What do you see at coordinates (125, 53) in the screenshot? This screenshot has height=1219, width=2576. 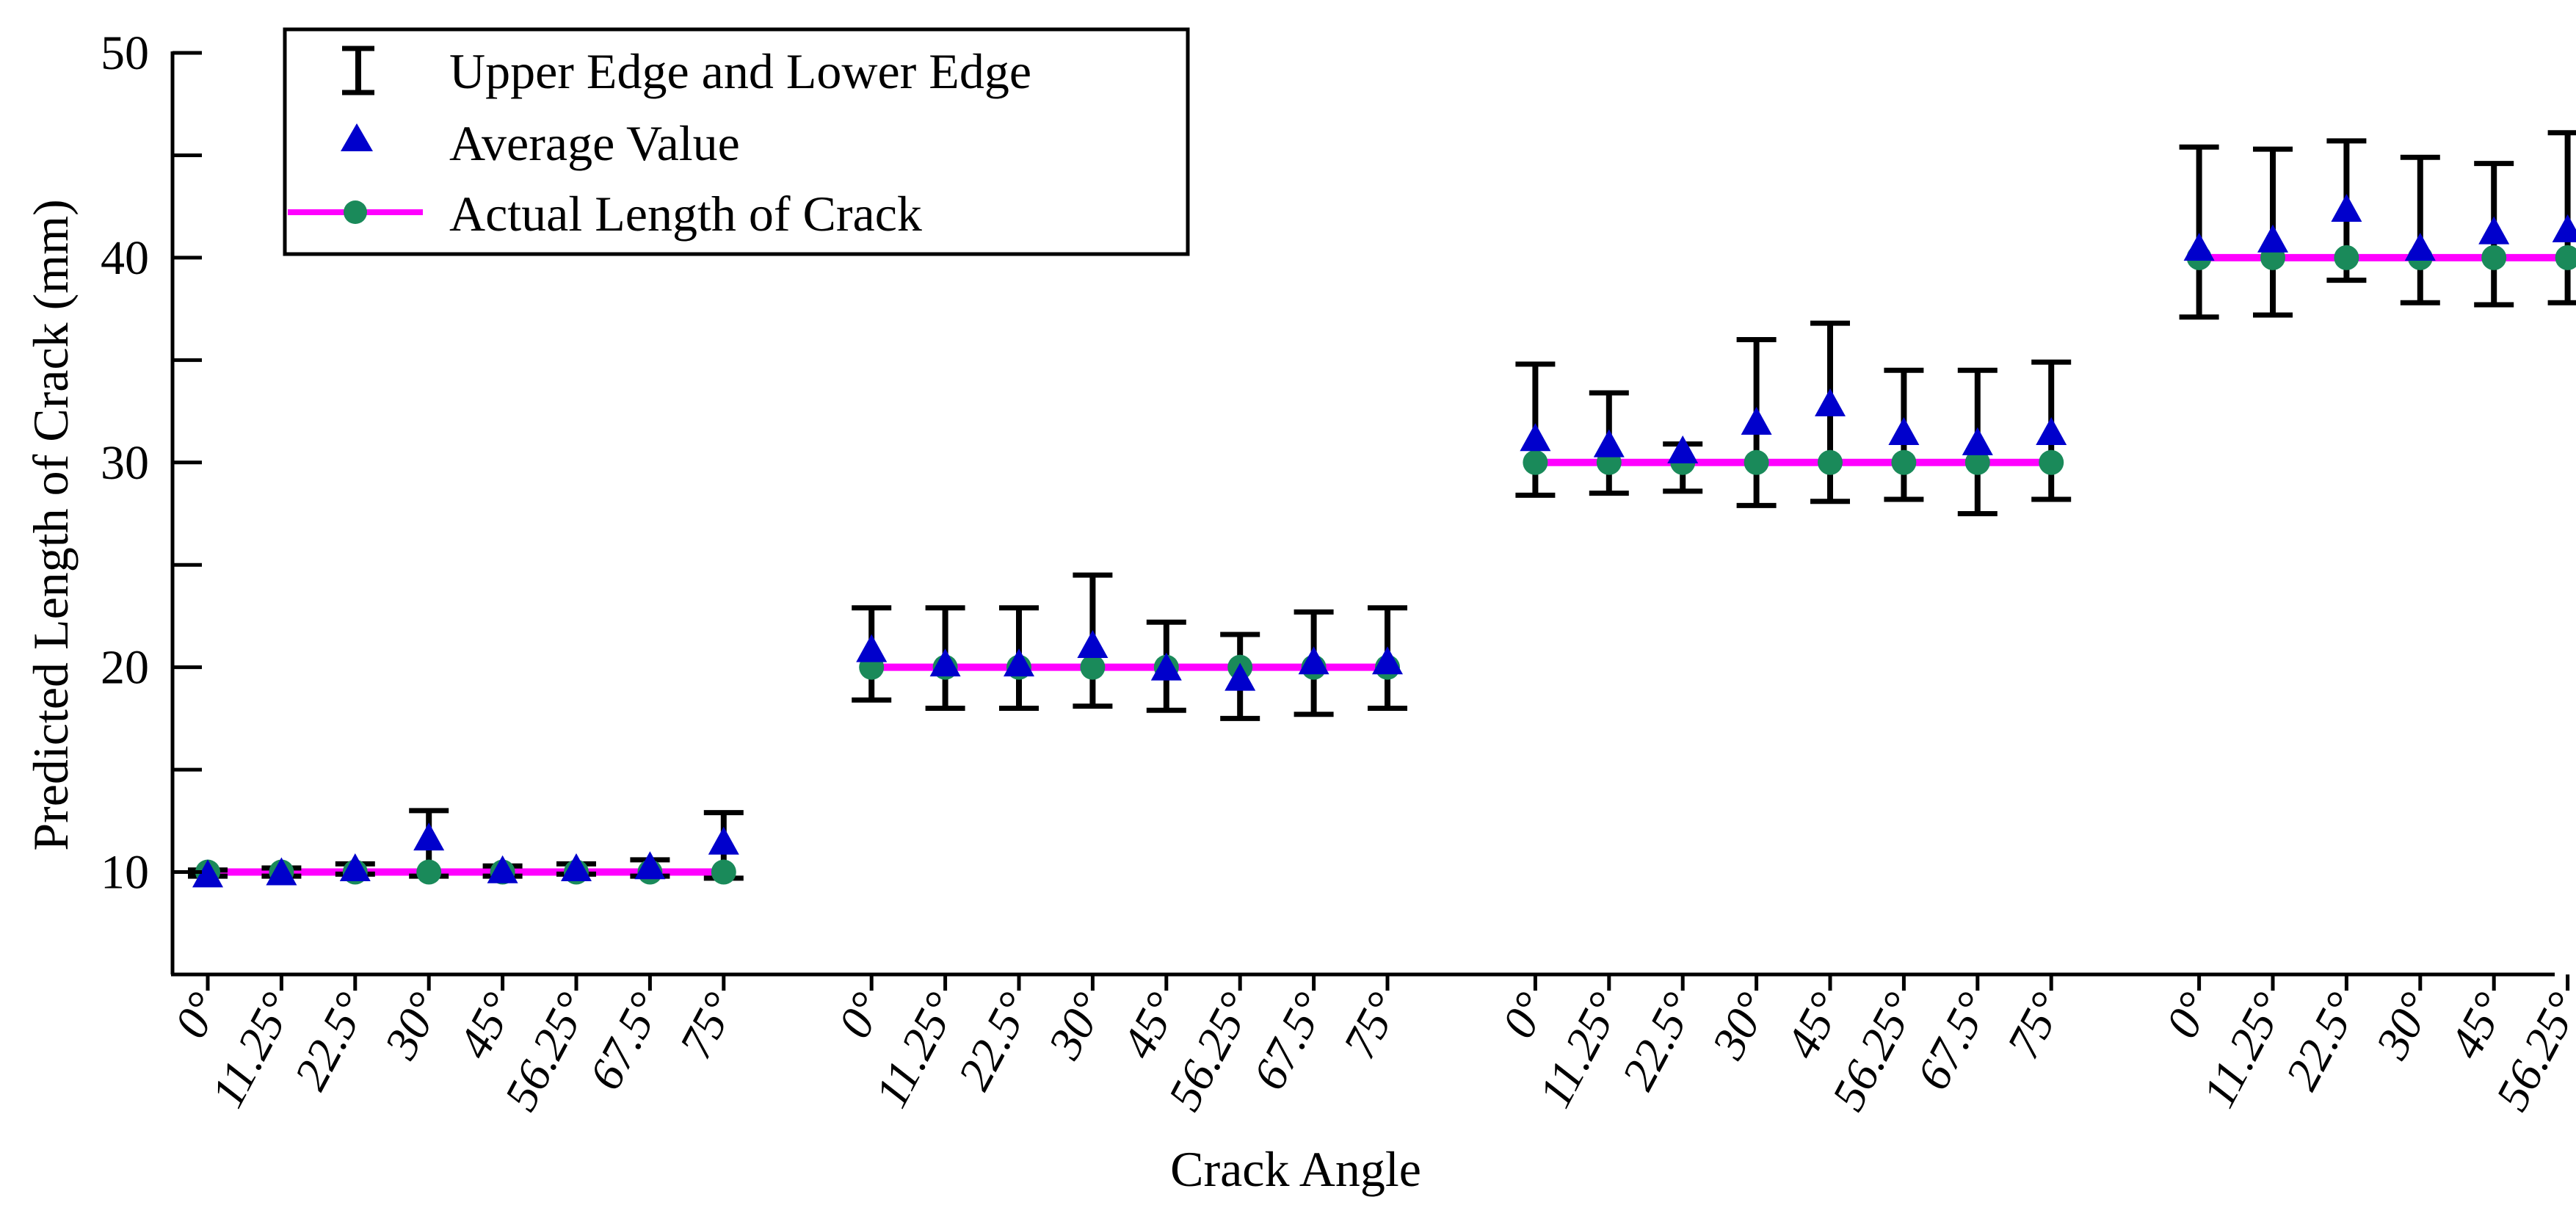 I see `y-tick-label: 50` at bounding box center [125, 53].